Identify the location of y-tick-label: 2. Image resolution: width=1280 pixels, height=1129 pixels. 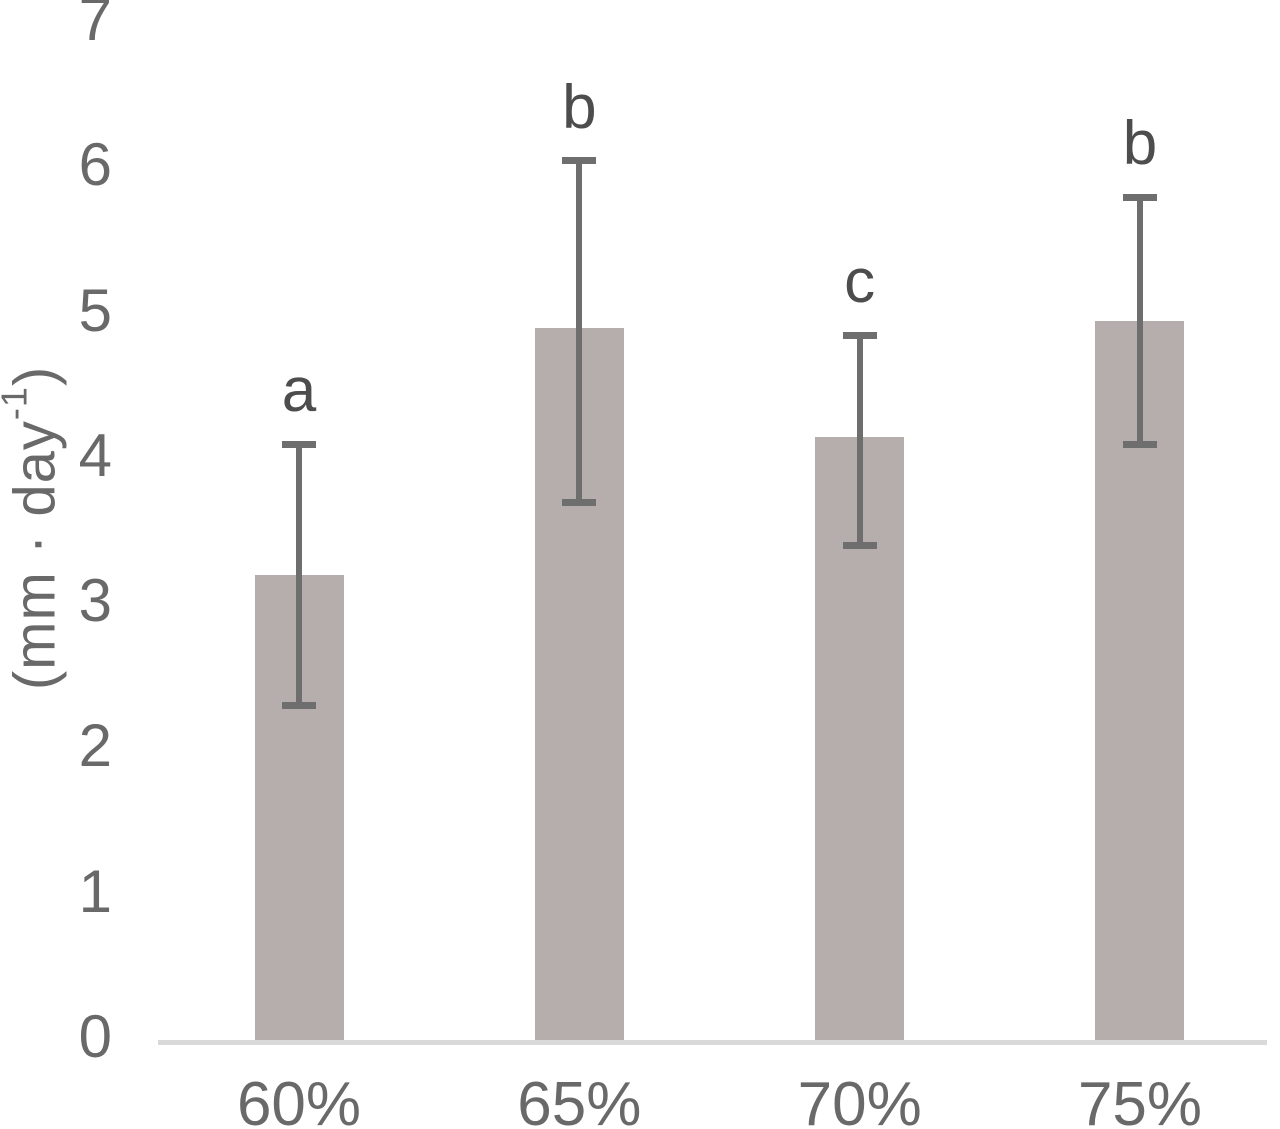
(95, 746).